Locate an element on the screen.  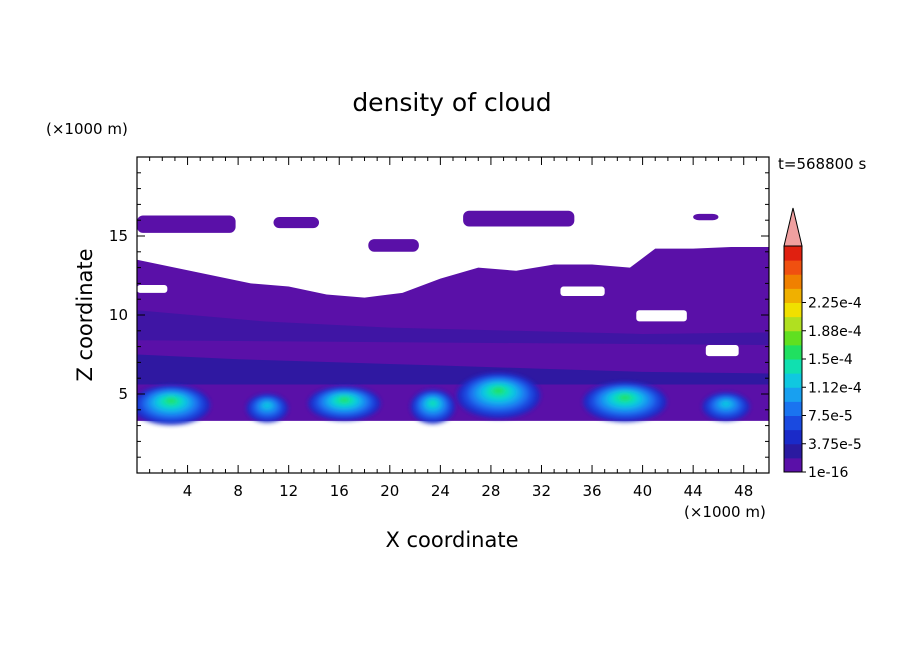
colorbar-label: 3.75e-5 is located at coordinates (835, 445).